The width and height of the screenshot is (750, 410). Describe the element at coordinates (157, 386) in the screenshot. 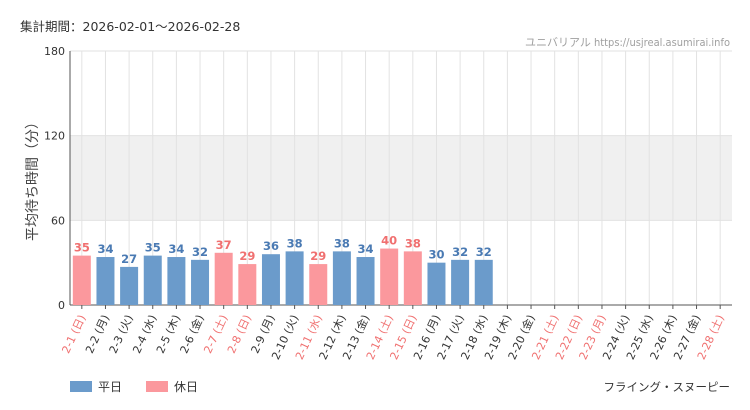

I see `legend-holiday-swatch` at that location.